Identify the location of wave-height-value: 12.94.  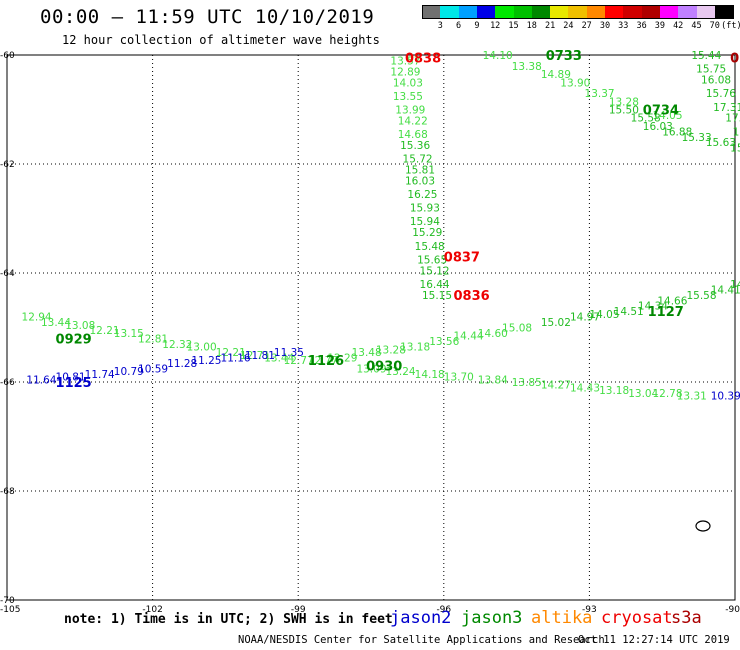
(37, 318).